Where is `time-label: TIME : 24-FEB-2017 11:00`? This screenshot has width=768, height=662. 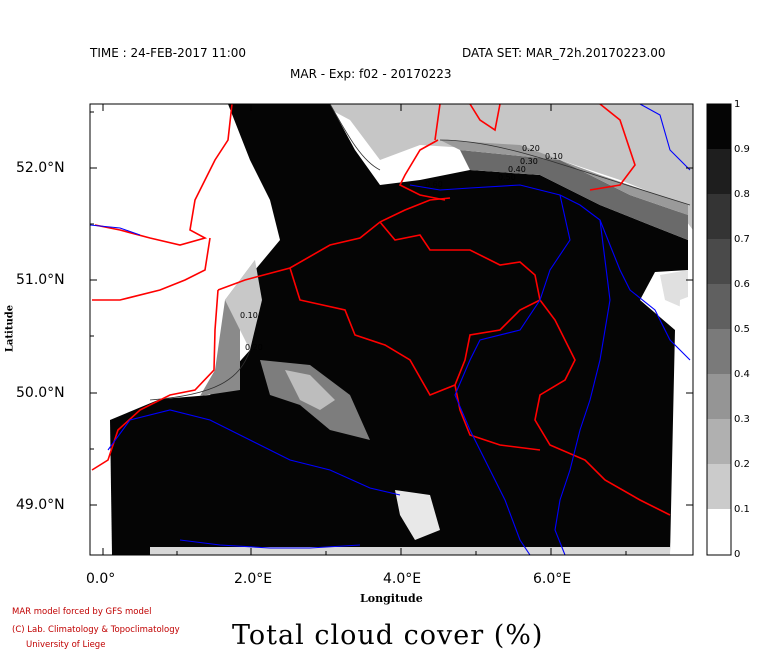
time-label: TIME : 24-FEB-2017 11:00 is located at coordinates (168, 53).